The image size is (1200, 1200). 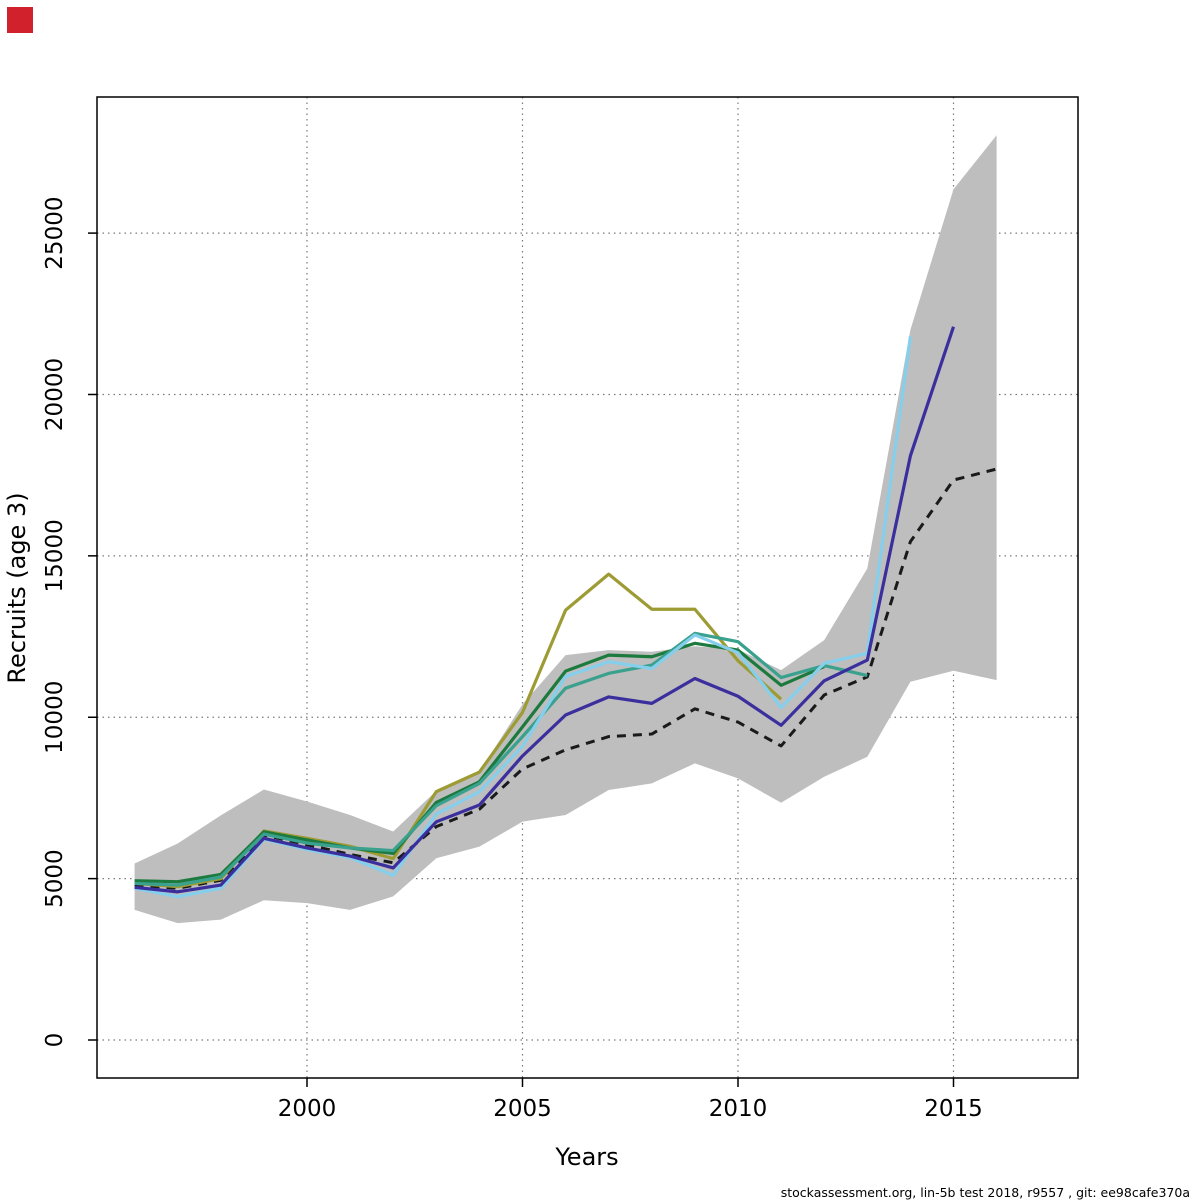 What do you see at coordinates (20, 20) in the screenshot?
I see `corner-marker` at bounding box center [20, 20].